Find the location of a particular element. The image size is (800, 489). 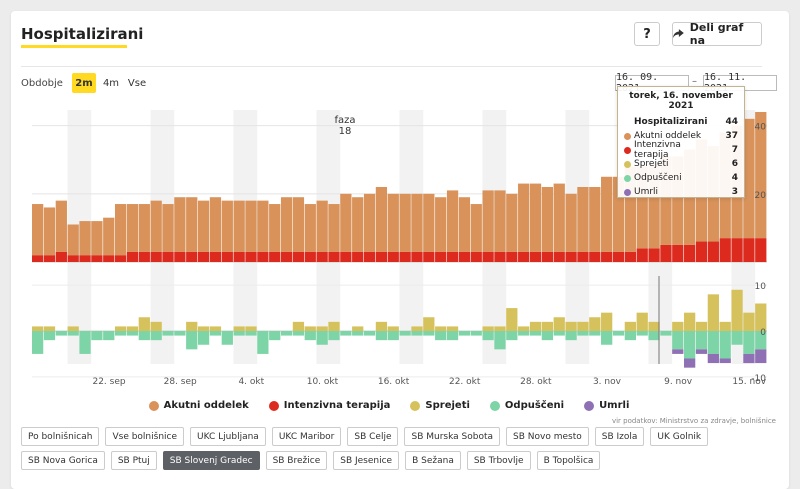

hospital-filter-button: SB Jesenice is located at coordinates (366, 460).